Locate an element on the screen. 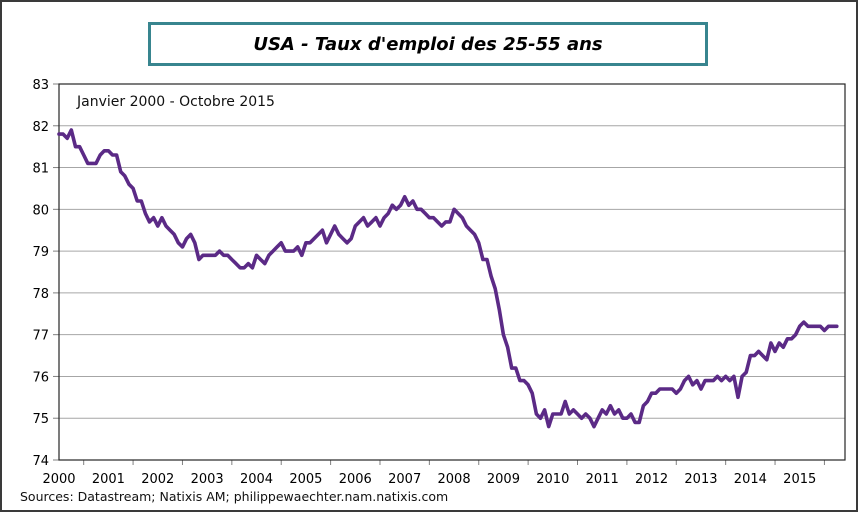  x-axis-label: 2000 is located at coordinates (58, 479).